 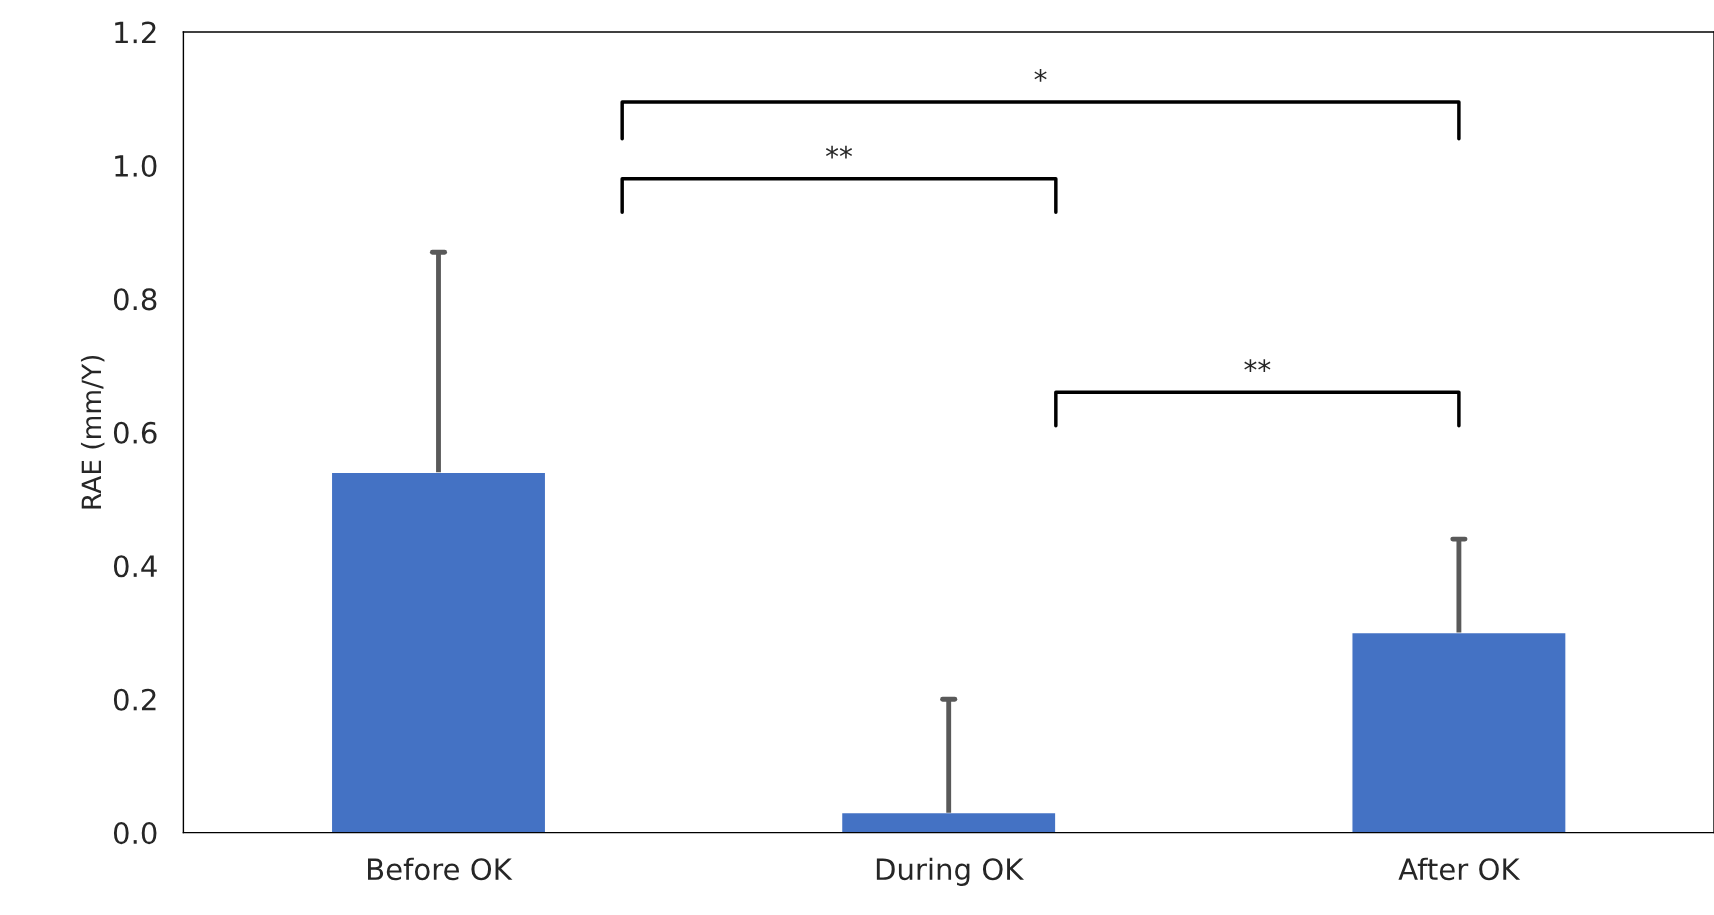 I want to click on y-tick-label: 0.4, so click(x=135, y=566).